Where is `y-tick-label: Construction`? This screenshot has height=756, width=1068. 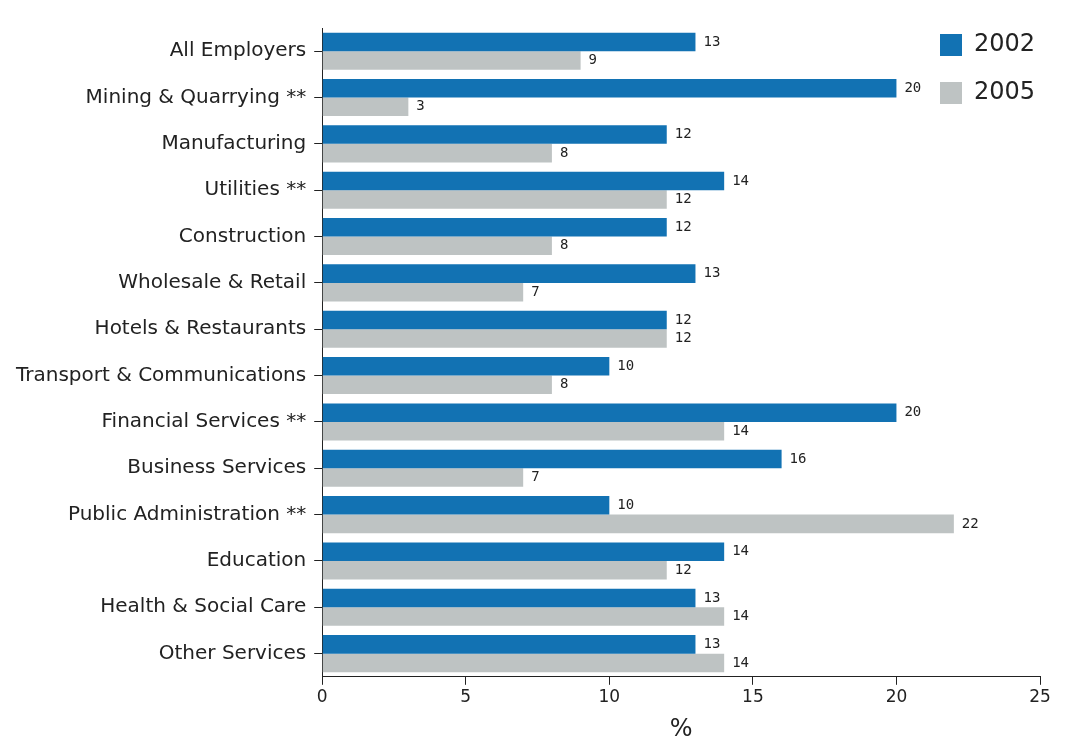
y-tick-label: Construction is located at coordinates (242, 234).